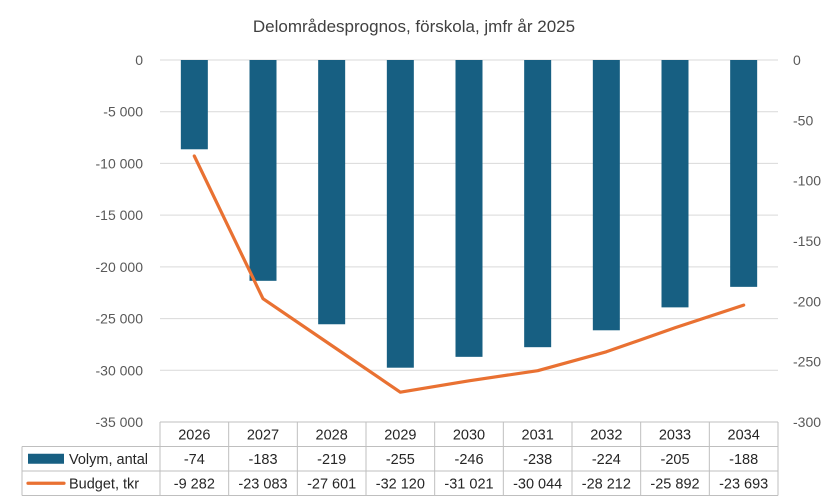 The height and width of the screenshot is (502, 835). I want to click on table-cell: -188, so click(743, 460).